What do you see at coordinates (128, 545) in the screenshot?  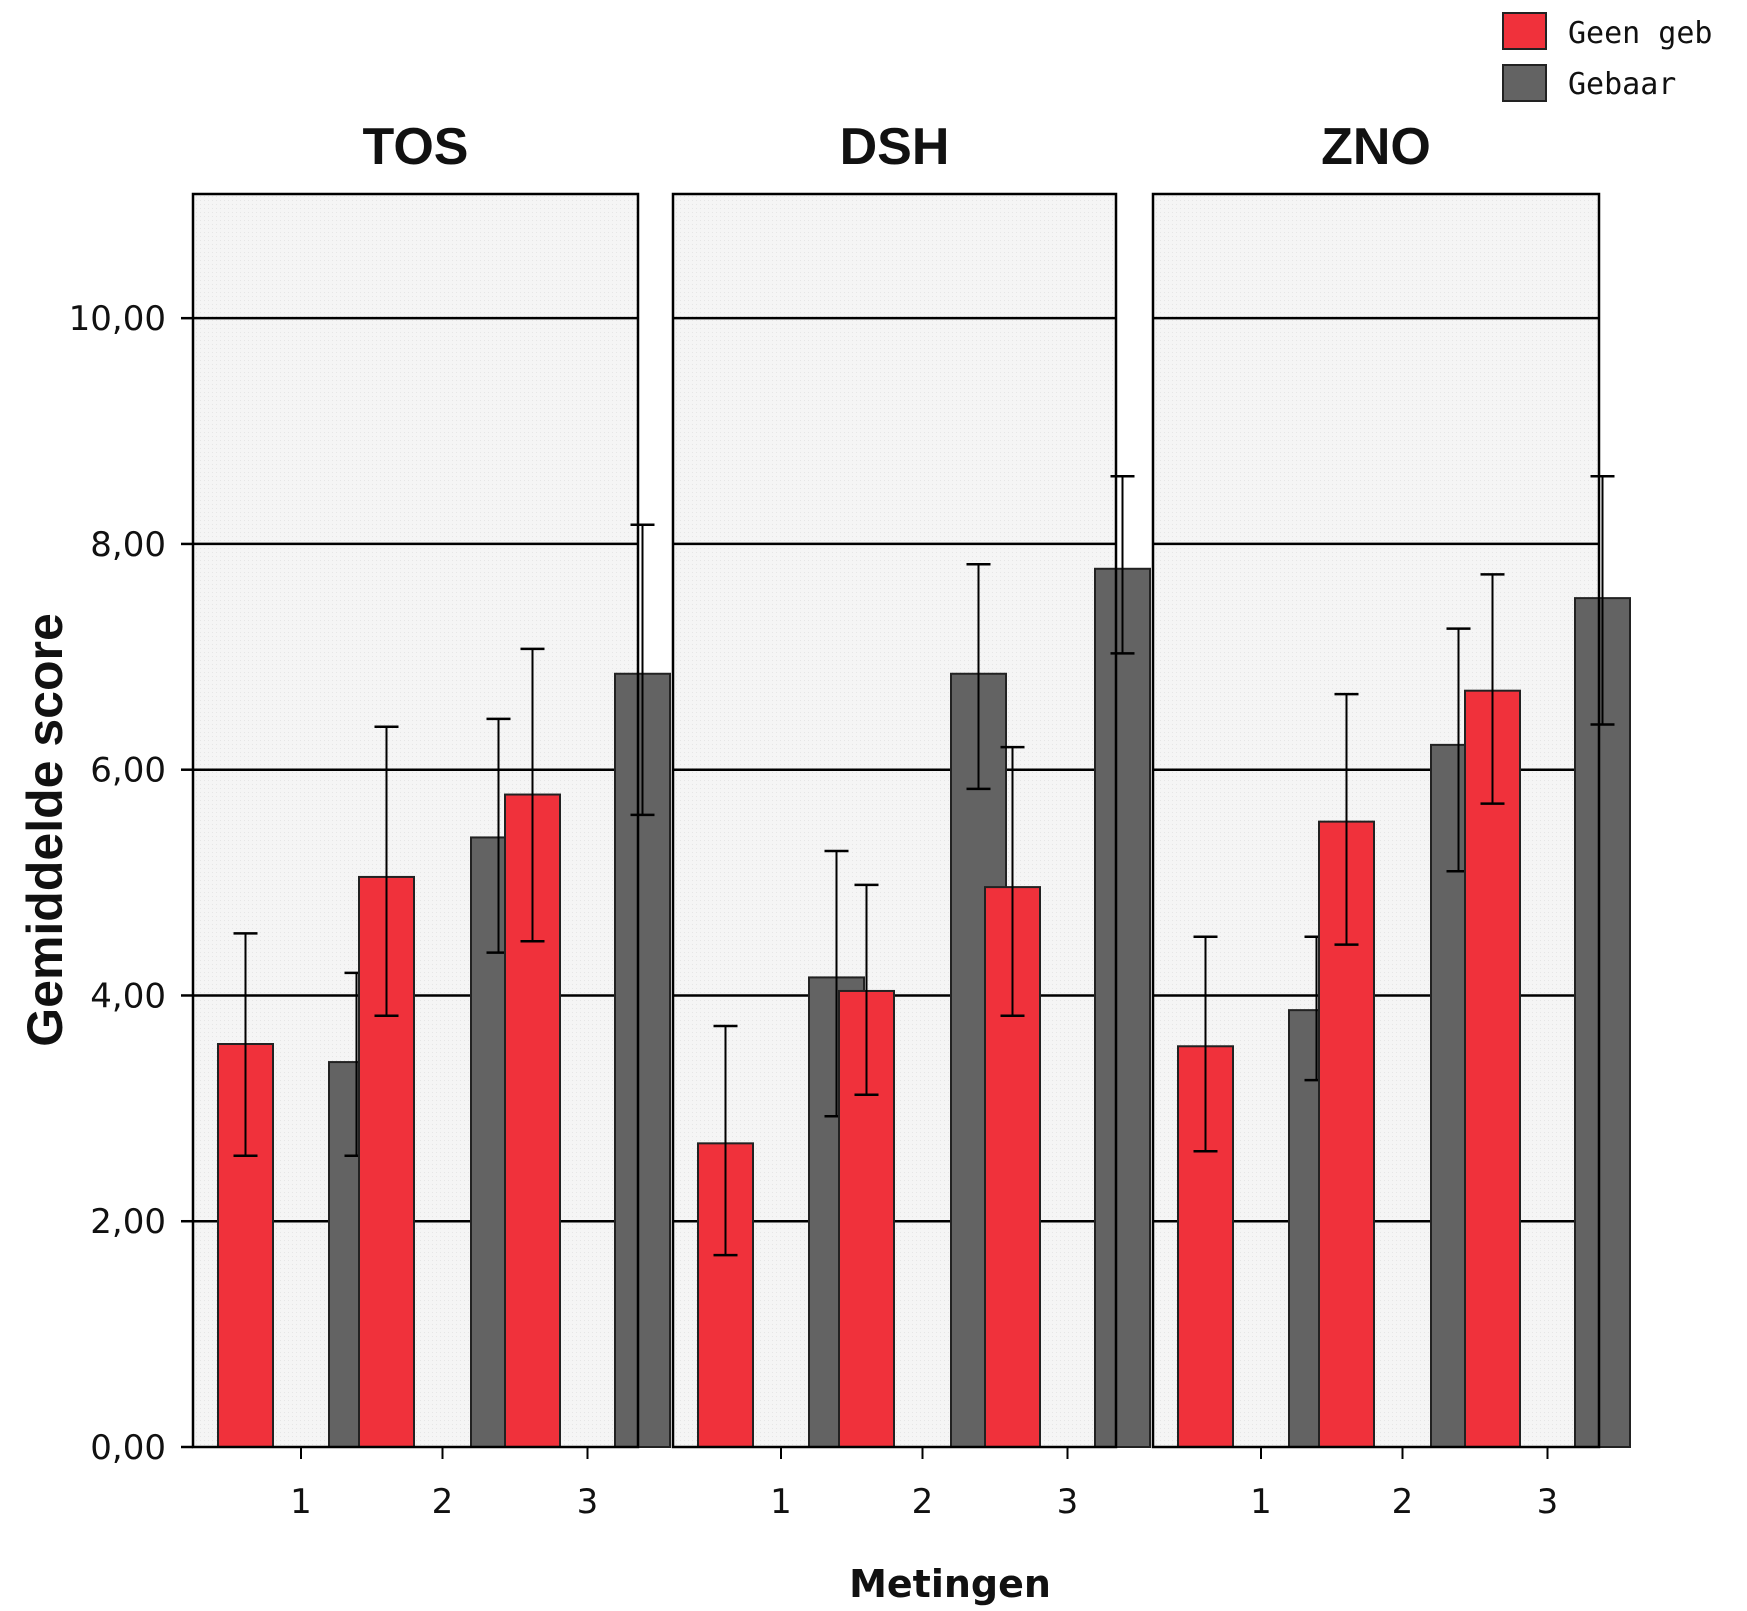 I see `y-tick-label-4: 8,00` at bounding box center [128, 545].